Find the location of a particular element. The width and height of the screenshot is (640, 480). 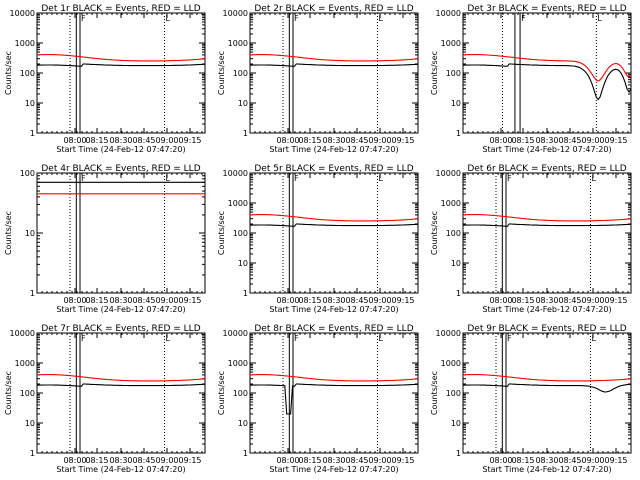

panel-title: Det 8r BLACK = Events, RED = LLD is located at coordinates (333, 329).